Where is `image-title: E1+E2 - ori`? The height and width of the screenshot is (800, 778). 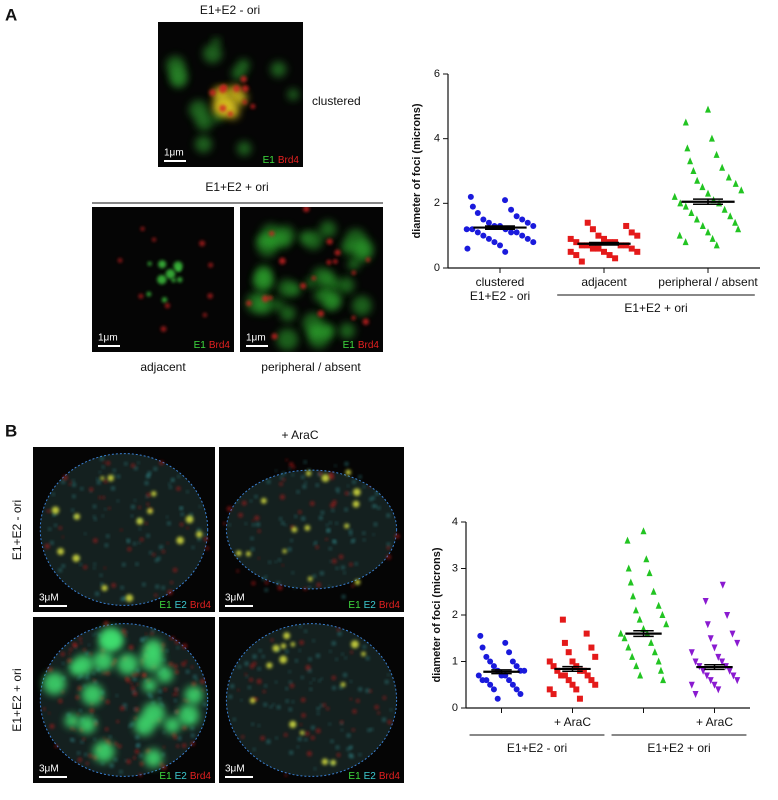
image-title: E1+E2 - ori is located at coordinates (230, 10).